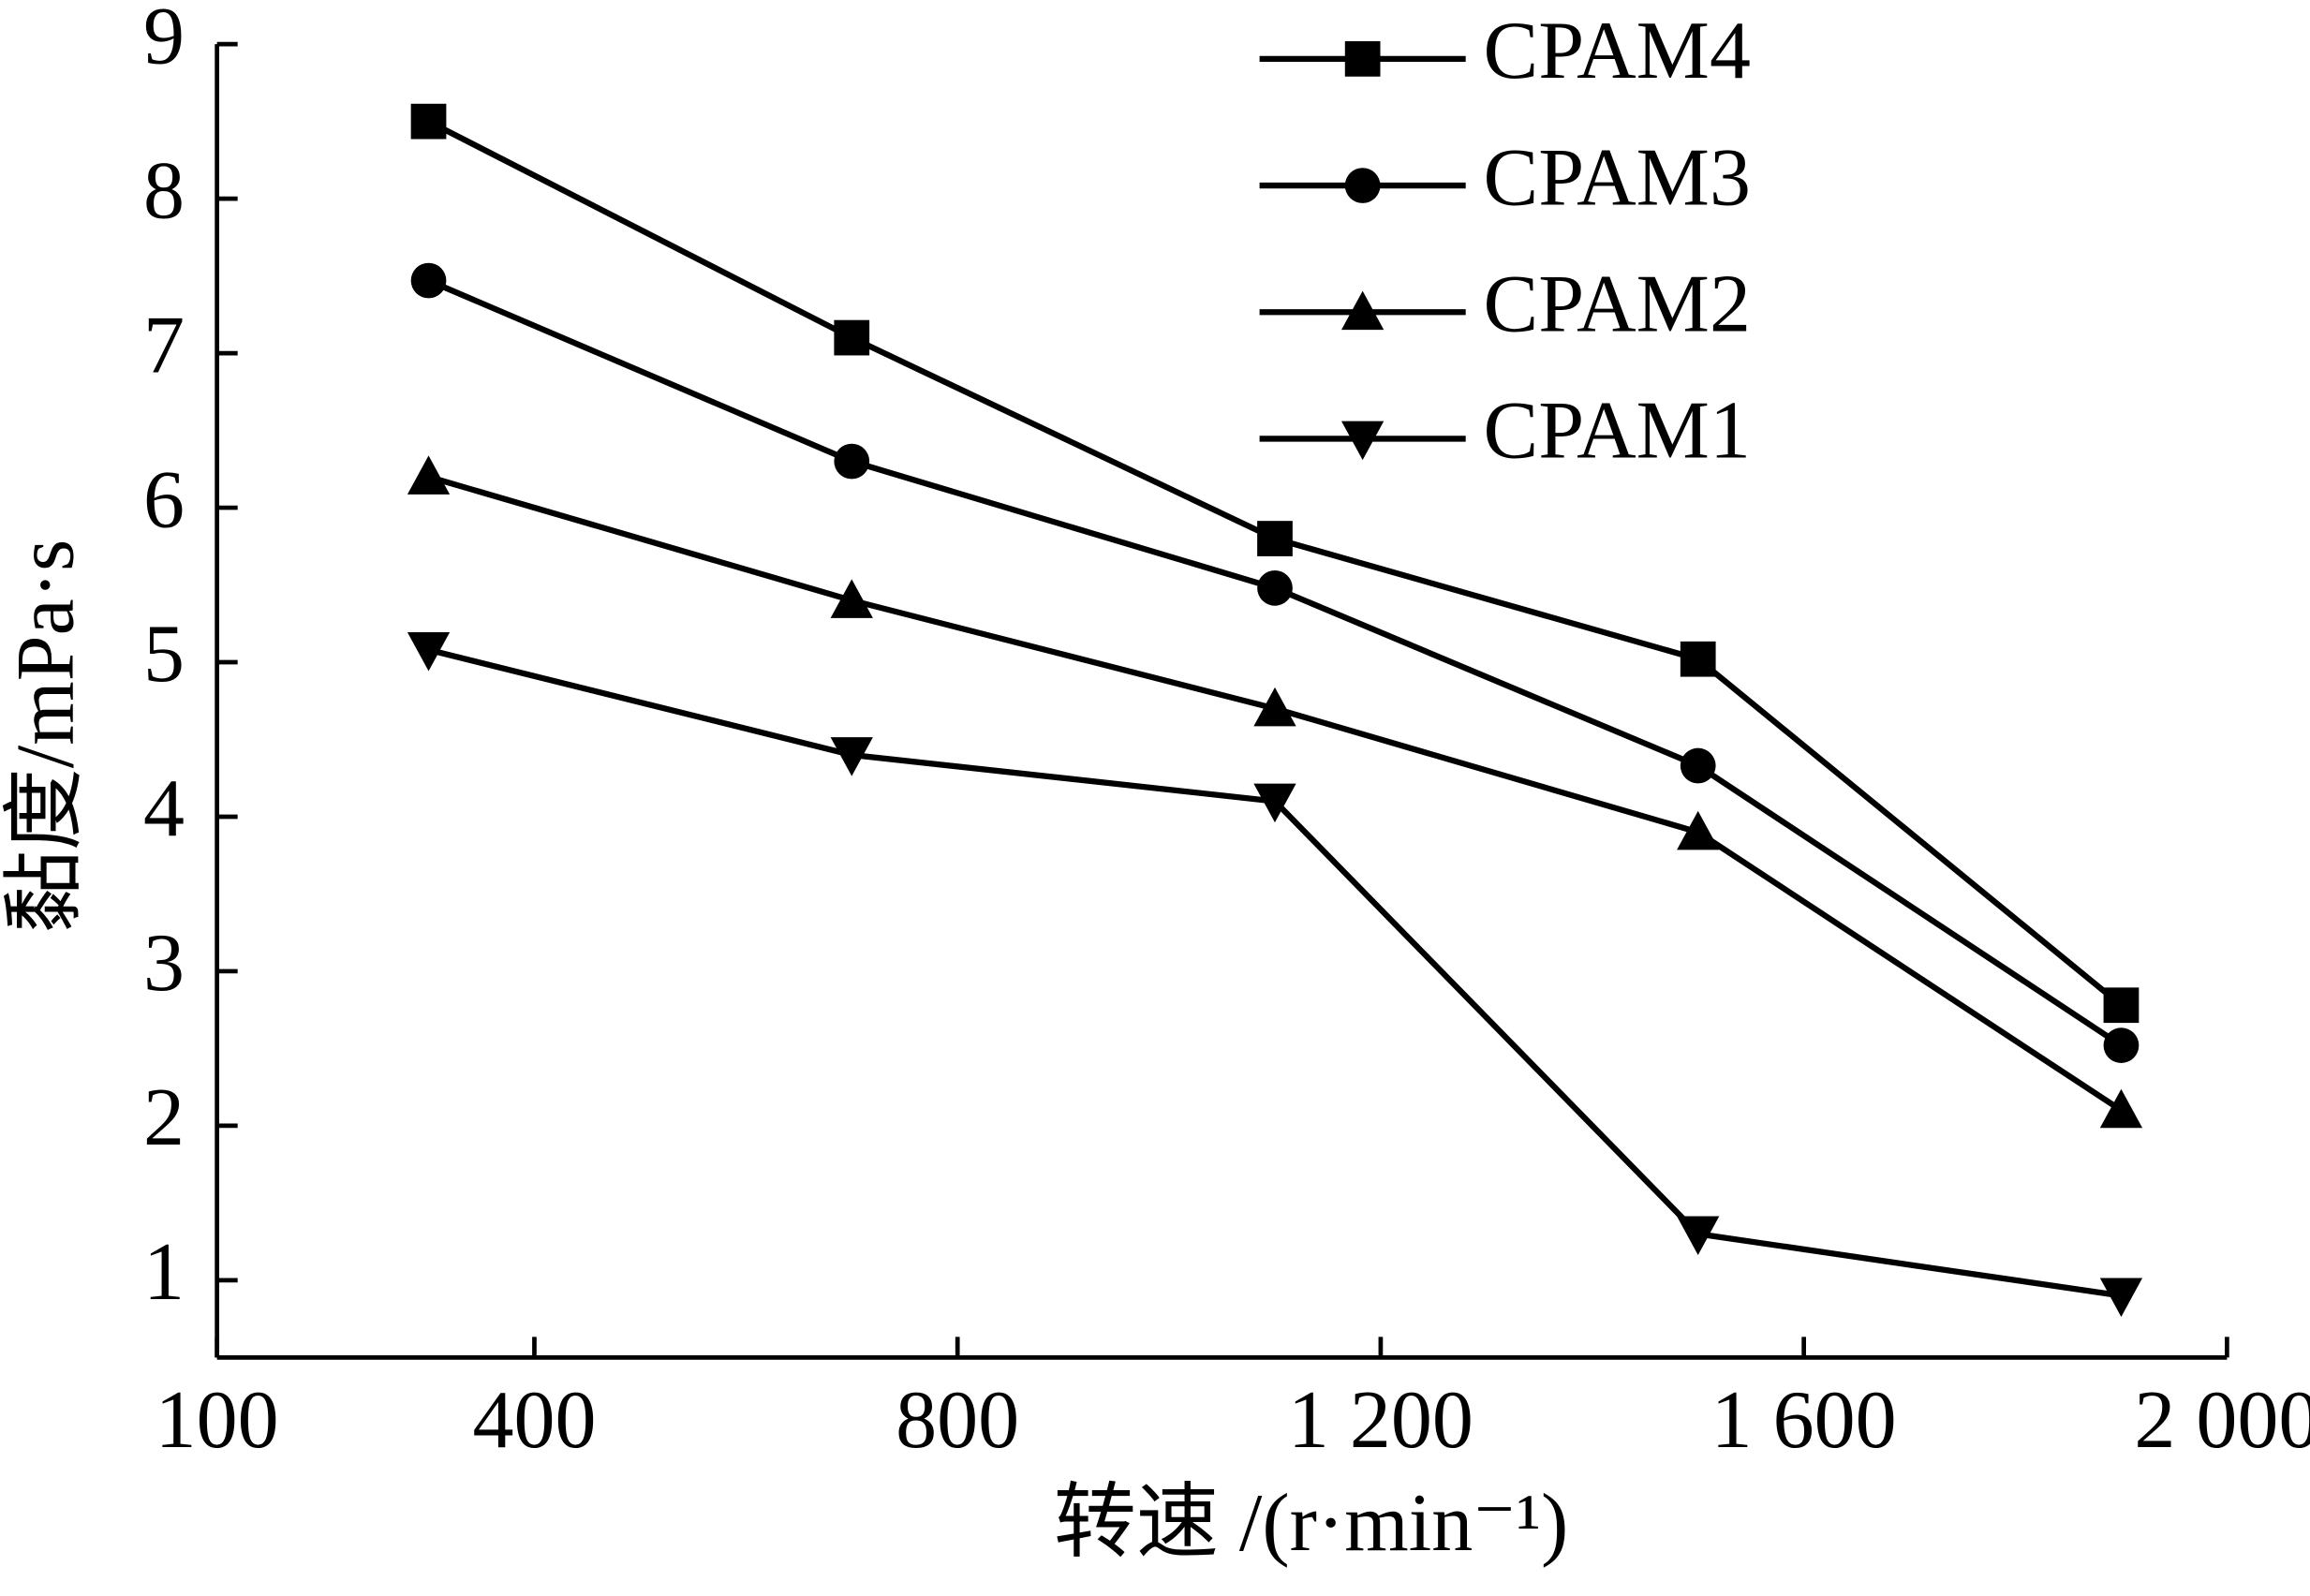 The image size is (2310, 1596). I want to click on legend-label: CPAM4, so click(1617, 51).